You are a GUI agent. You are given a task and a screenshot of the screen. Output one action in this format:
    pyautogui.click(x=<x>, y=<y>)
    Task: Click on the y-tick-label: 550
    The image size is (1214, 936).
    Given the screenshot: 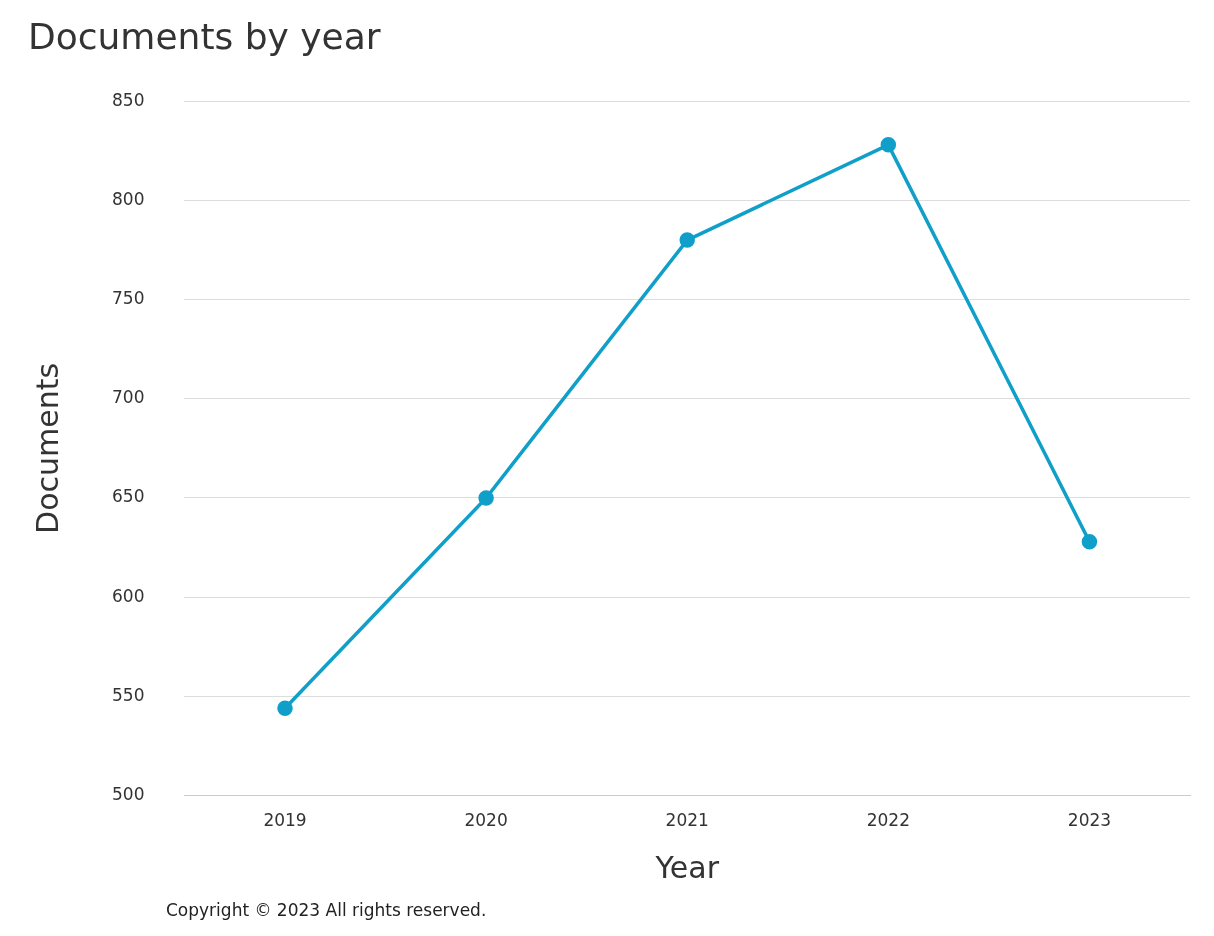 What is the action you would take?
    pyautogui.click(x=128, y=694)
    